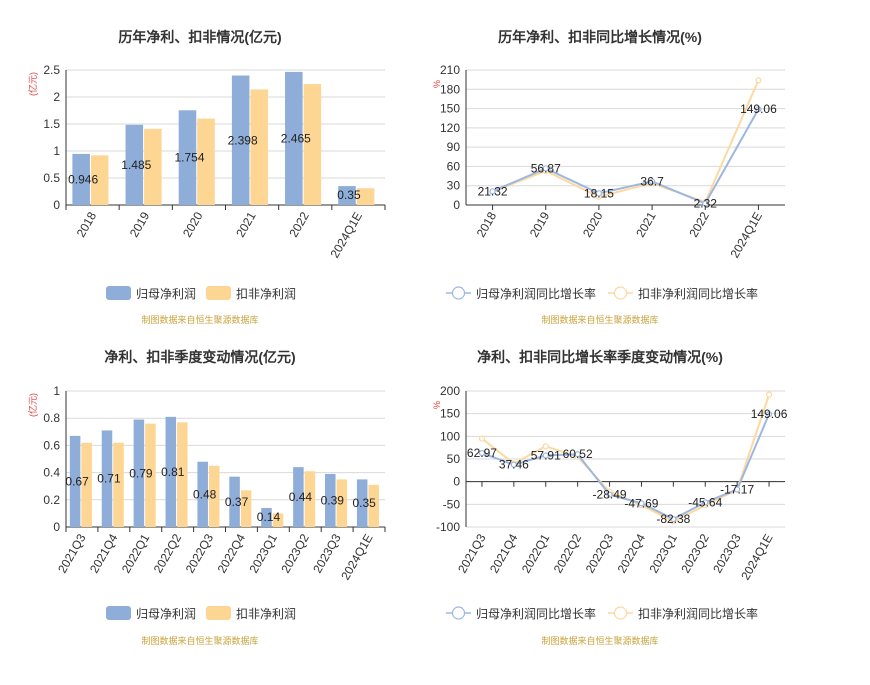 The width and height of the screenshot is (870, 685). I want to click on bar-data-label: 0.48, so click(205, 494).